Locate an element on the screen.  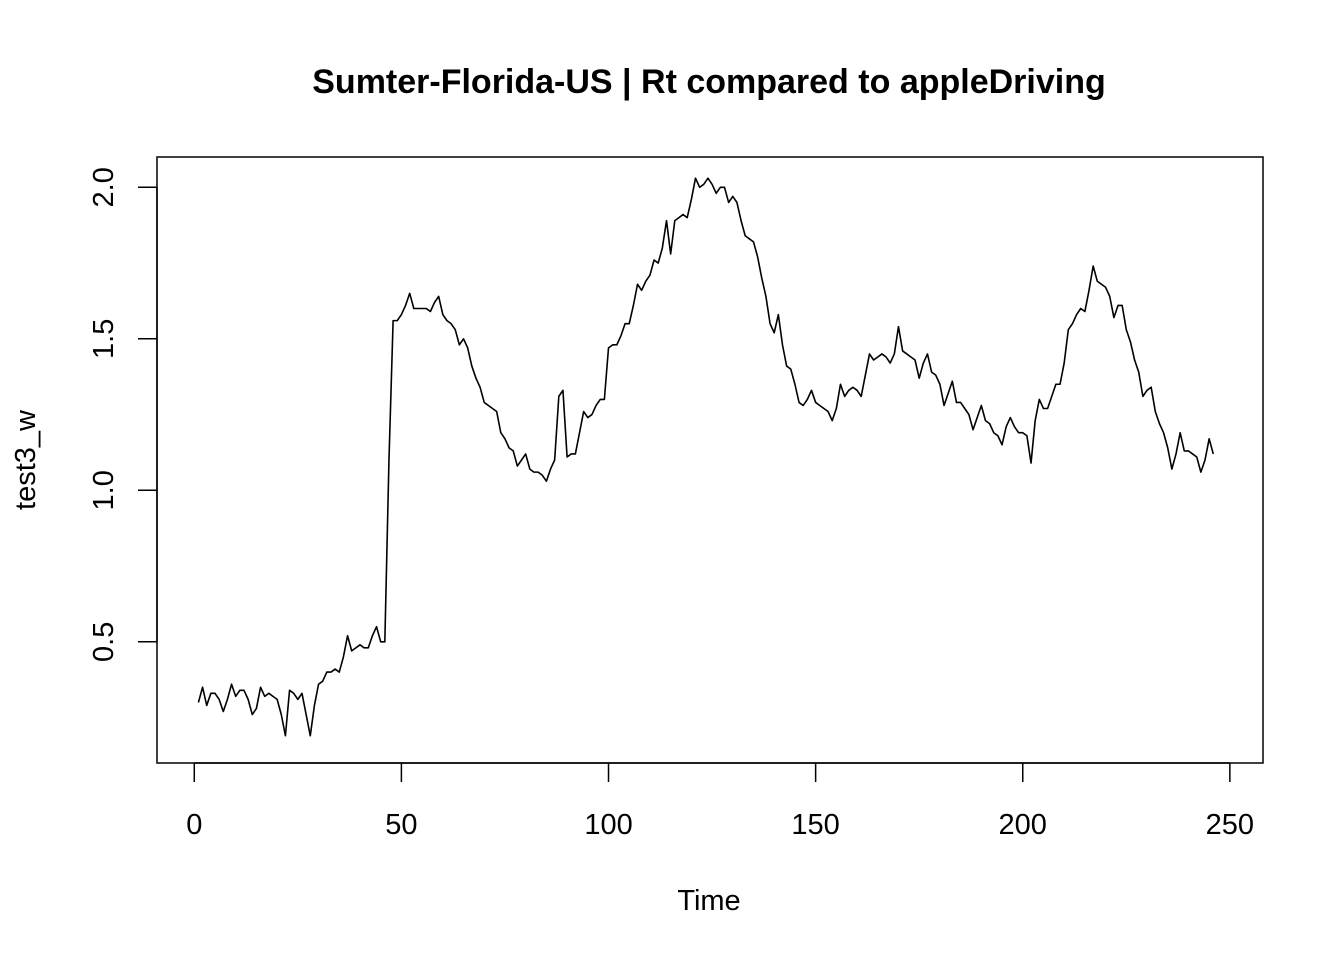
y-tick-label: 0.5 is located at coordinates (104, 642).